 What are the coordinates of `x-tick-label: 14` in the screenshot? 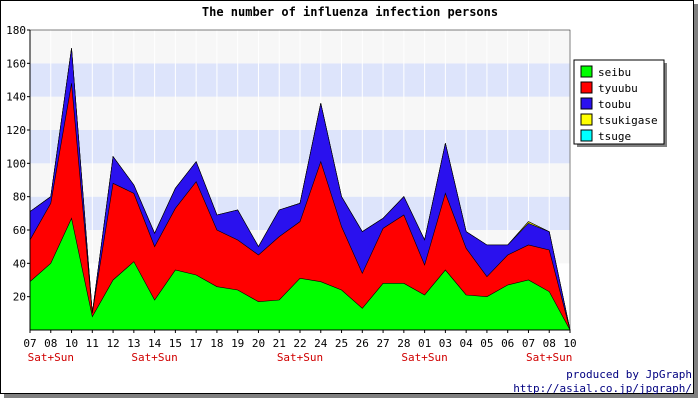 It's located at (155, 343).